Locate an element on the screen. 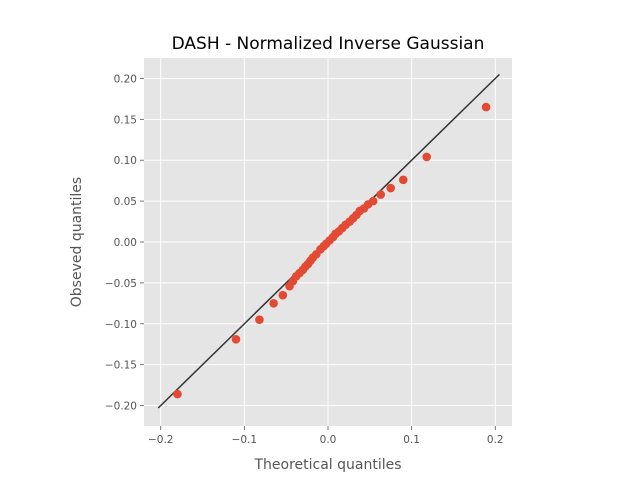 This screenshot has width=640, height=480. y-tick-label: −0.10 is located at coordinates (121, 325).